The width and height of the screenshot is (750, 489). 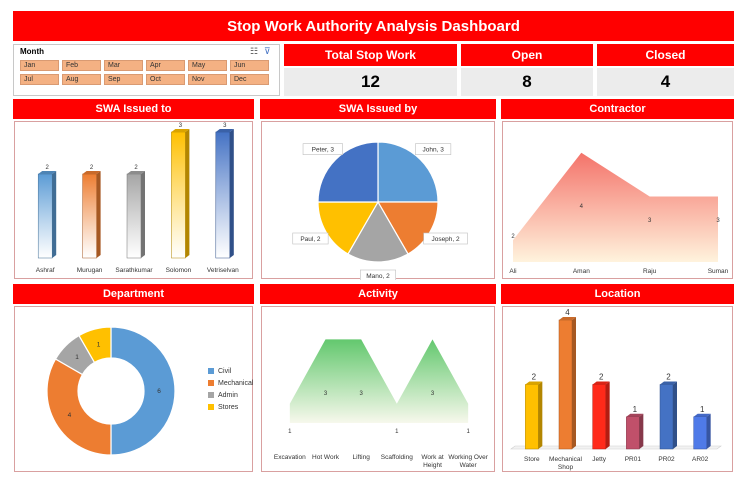 I want to click on x-tick-label: Working Over, so click(x=468, y=457).